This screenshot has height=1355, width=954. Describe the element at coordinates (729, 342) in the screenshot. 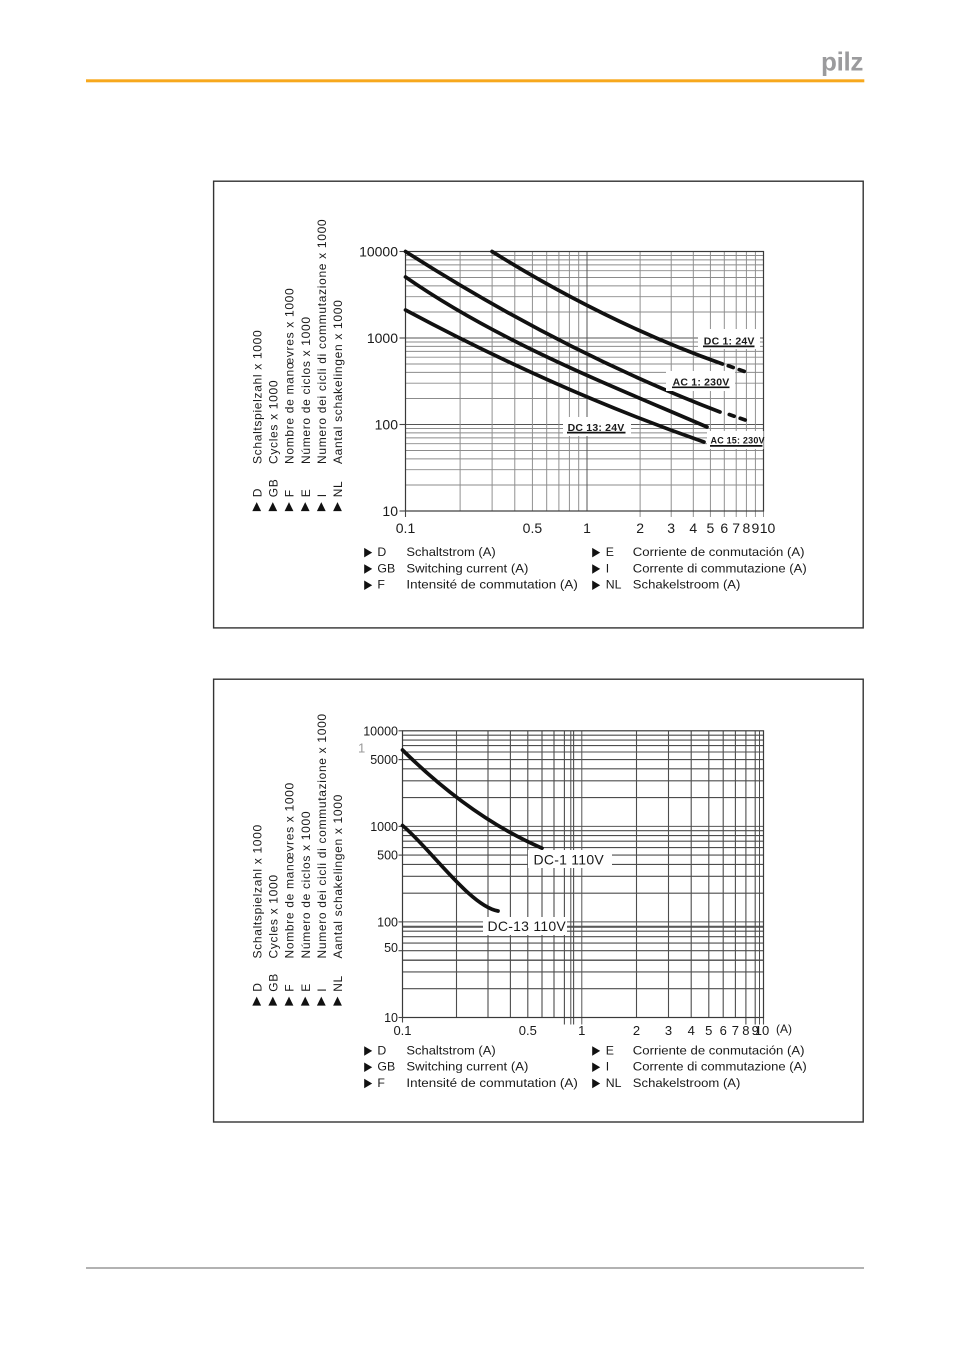

I see `svg-text: DC 1: 24V` at that location.